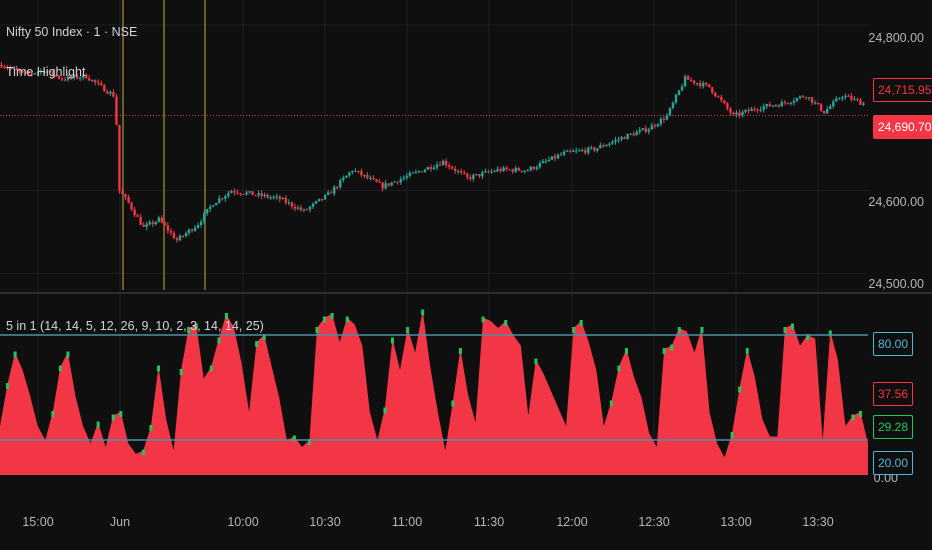  I want to click on time-highlight-legend: Time Highlight, so click(46, 72).